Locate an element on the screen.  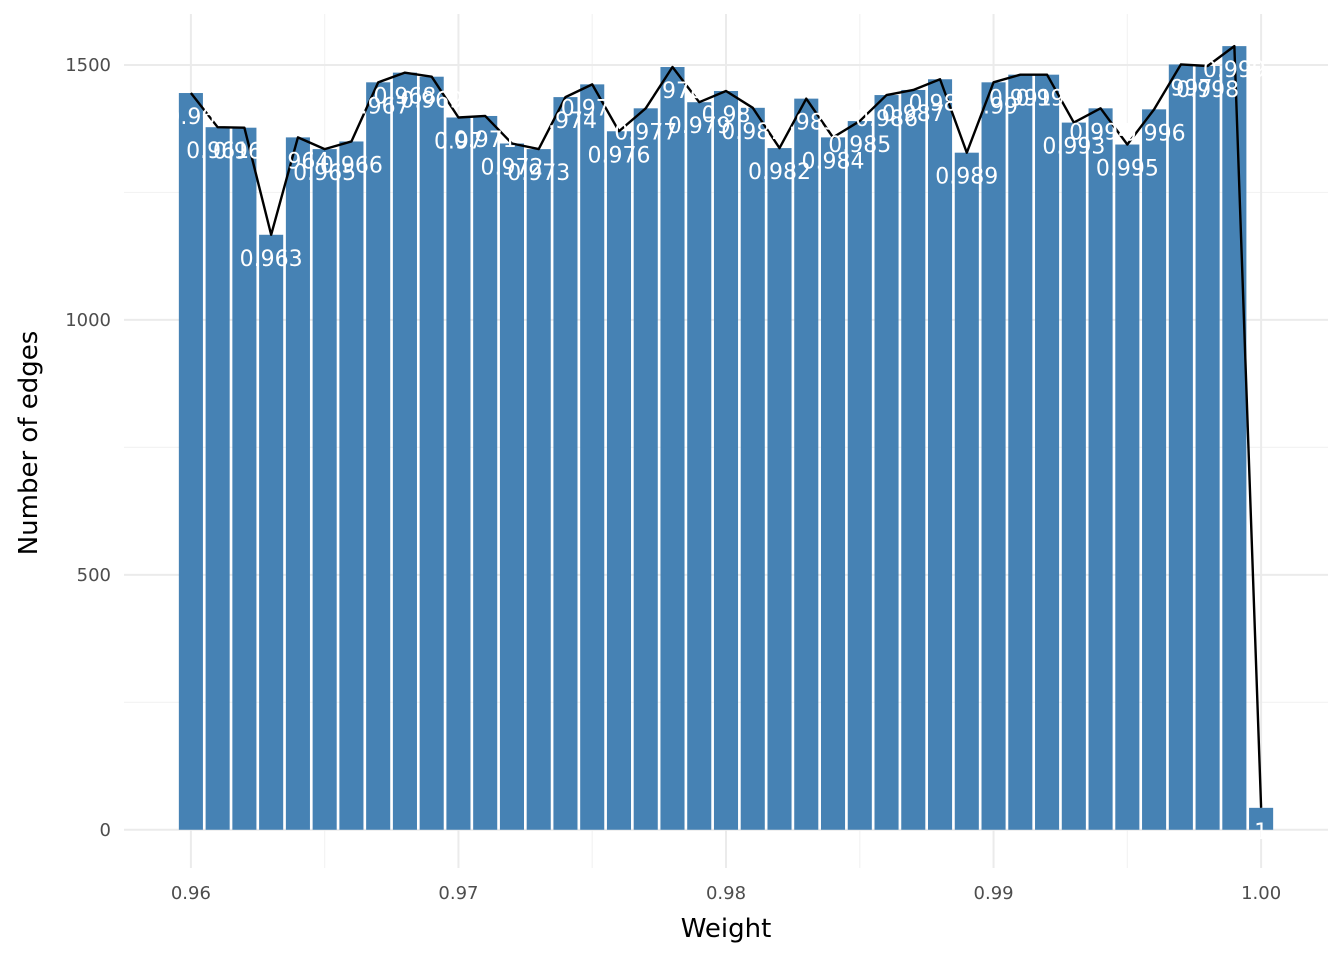
bar-value-label: 0.966 is located at coordinates (351, 165).